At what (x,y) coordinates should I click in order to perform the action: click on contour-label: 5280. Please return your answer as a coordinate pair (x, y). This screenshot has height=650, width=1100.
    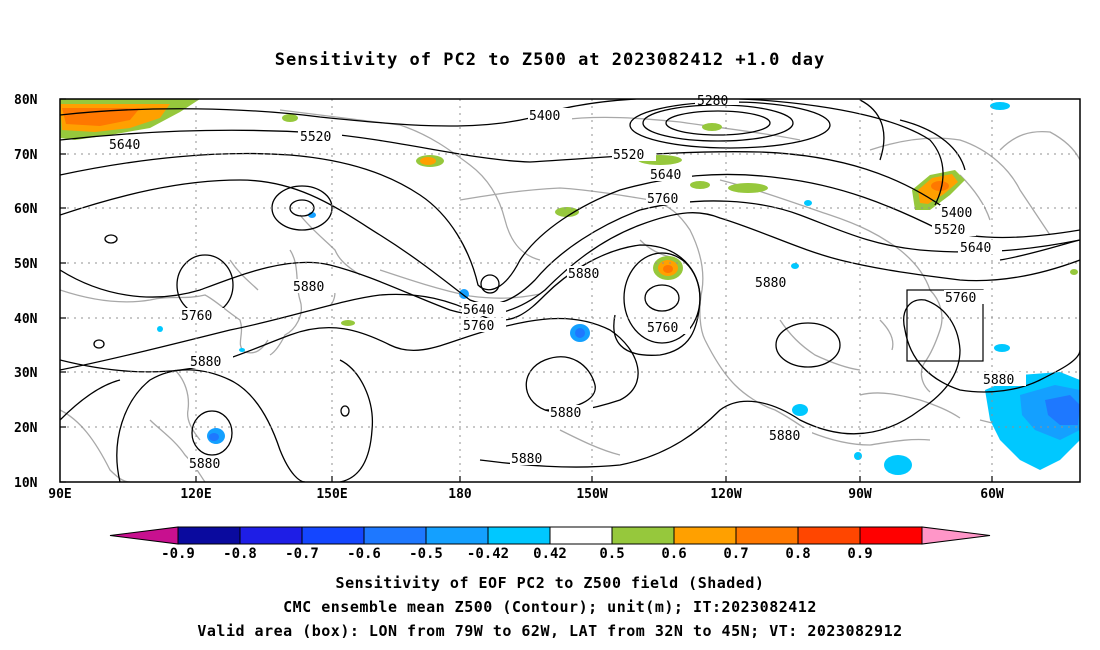
    Looking at the image, I should click on (712, 101).